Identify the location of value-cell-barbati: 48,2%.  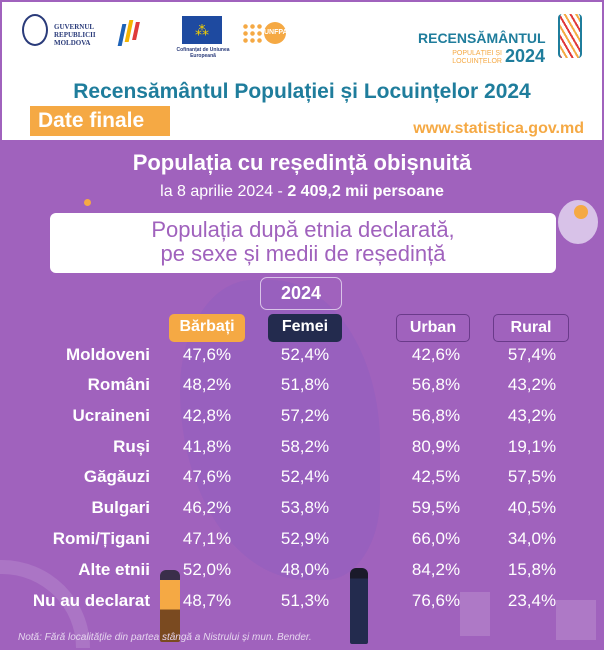
(207, 384).